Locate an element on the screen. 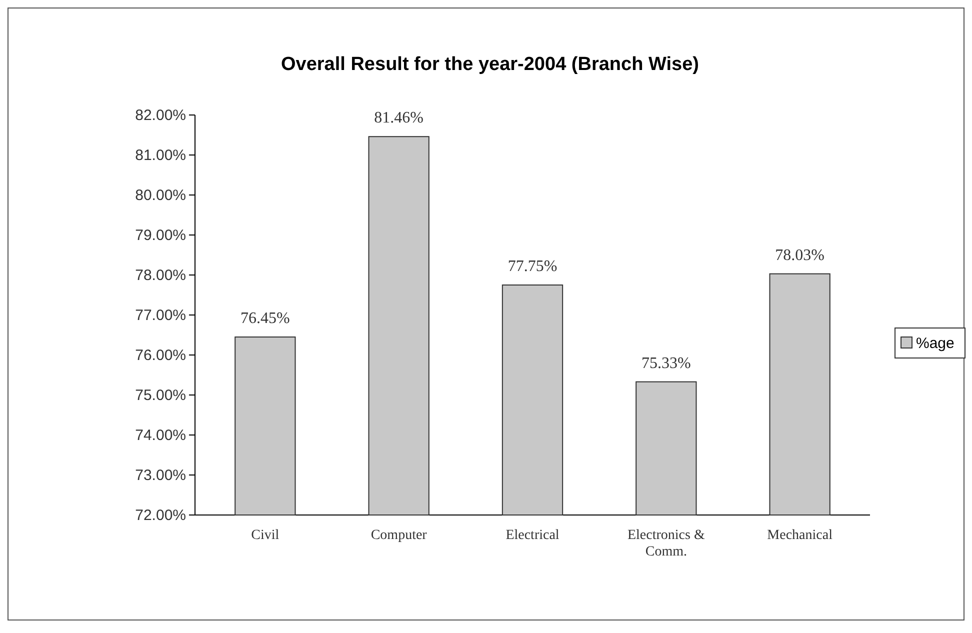 This screenshot has height=633, width=972. y-tick-label: 81.00% is located at coordinates (160, 155).